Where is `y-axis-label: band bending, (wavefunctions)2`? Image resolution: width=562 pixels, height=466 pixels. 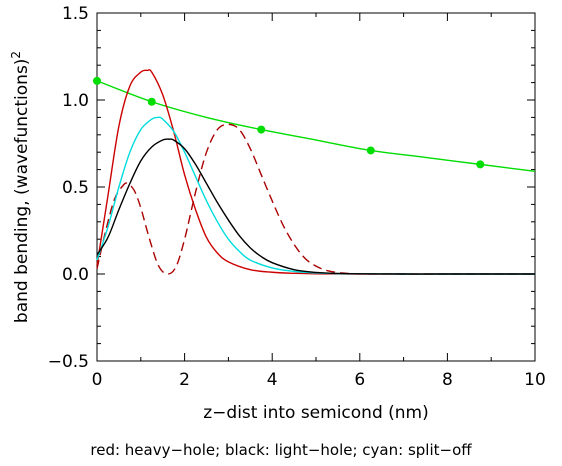 y-axis-label: band bending, (wavefunctions)2 is located at coordinates (20, 187).